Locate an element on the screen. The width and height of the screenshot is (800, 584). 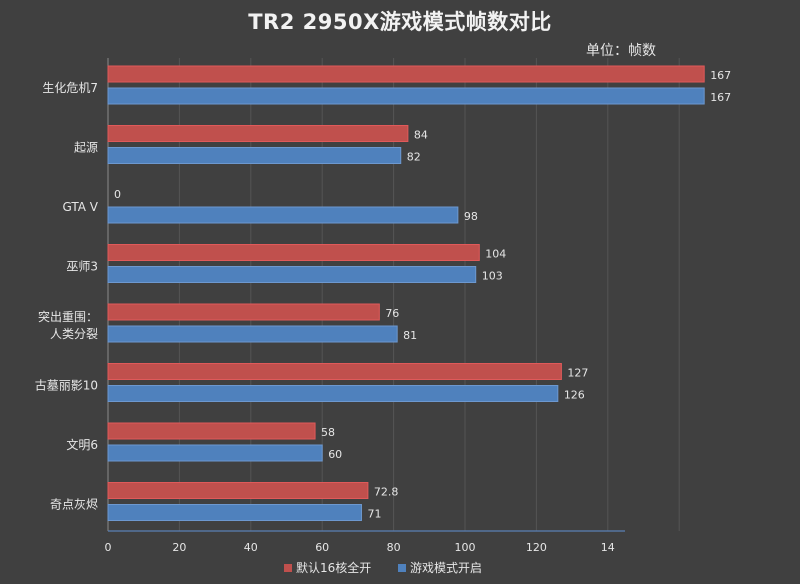
data-label: 58 is located at coordinates (328, 432).